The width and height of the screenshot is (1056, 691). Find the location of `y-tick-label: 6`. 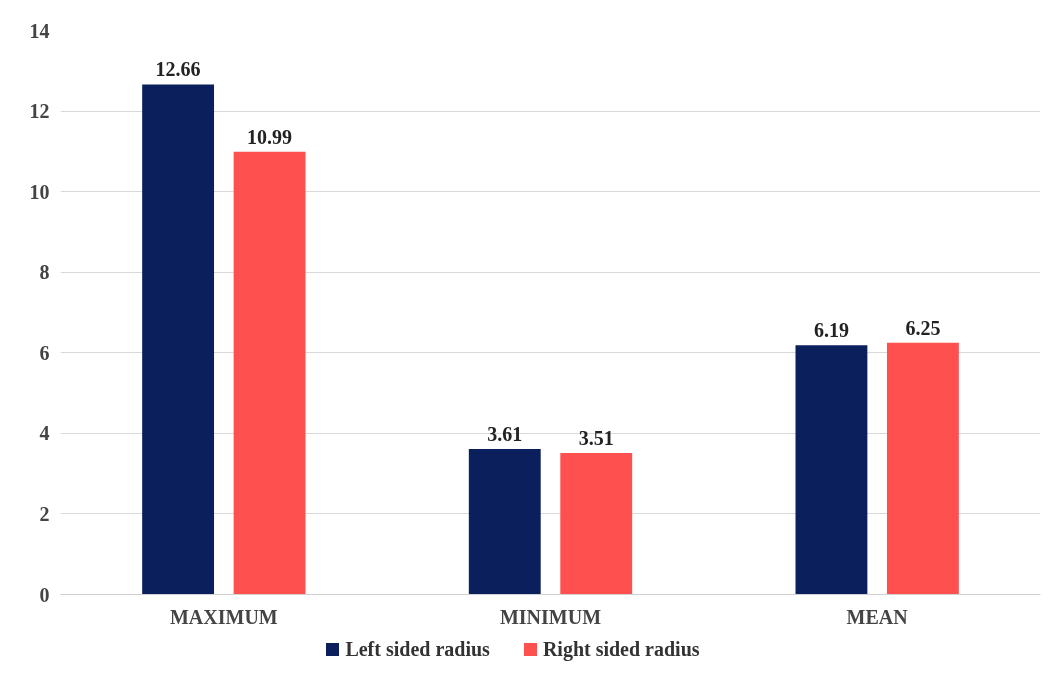

y-tick-label: 6 is located at coordinates (44, 352).